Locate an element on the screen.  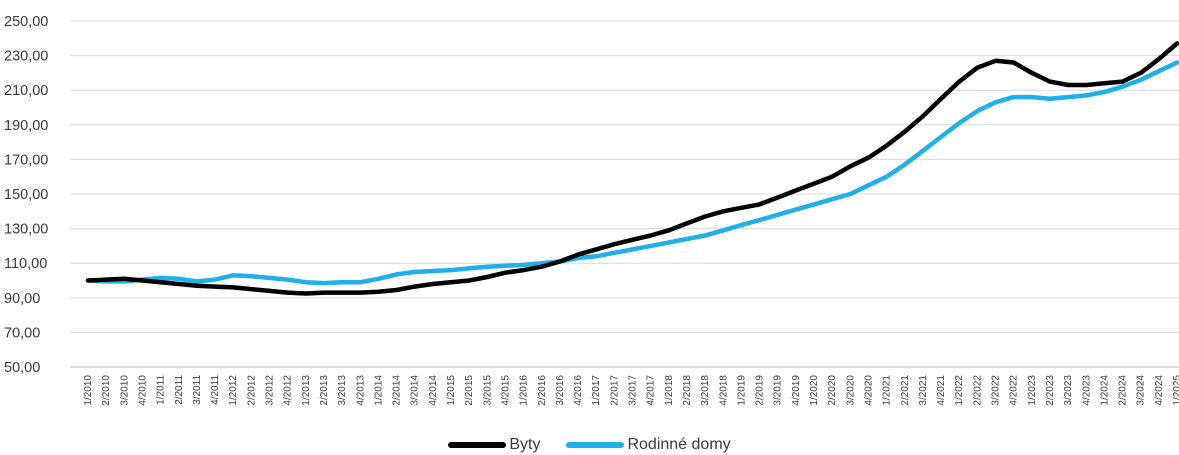
x-tick-label: 2/2013 is located at coordinates (324, 390).